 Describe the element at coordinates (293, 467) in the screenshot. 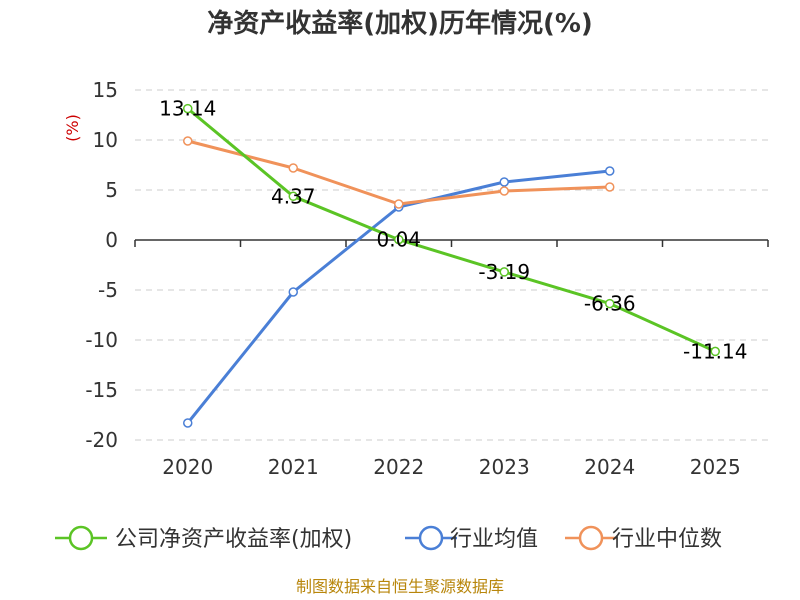

I see `x-tick-label-2021: 2021` at that location.